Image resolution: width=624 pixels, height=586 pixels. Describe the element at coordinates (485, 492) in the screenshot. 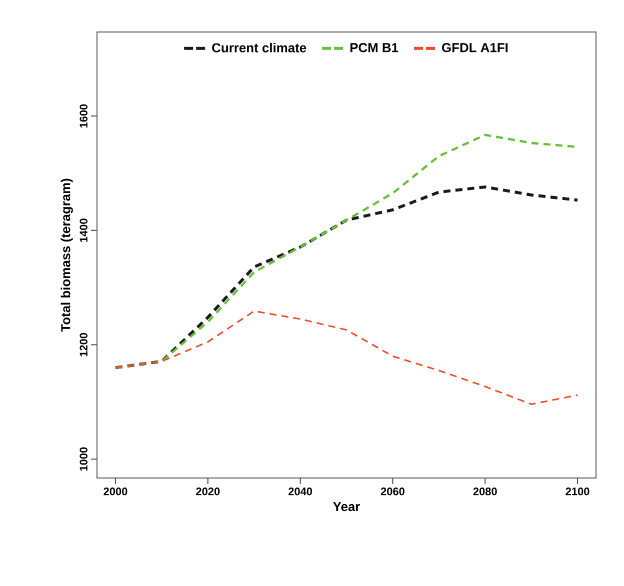

I see `x-tick-label: 2080` at that location.